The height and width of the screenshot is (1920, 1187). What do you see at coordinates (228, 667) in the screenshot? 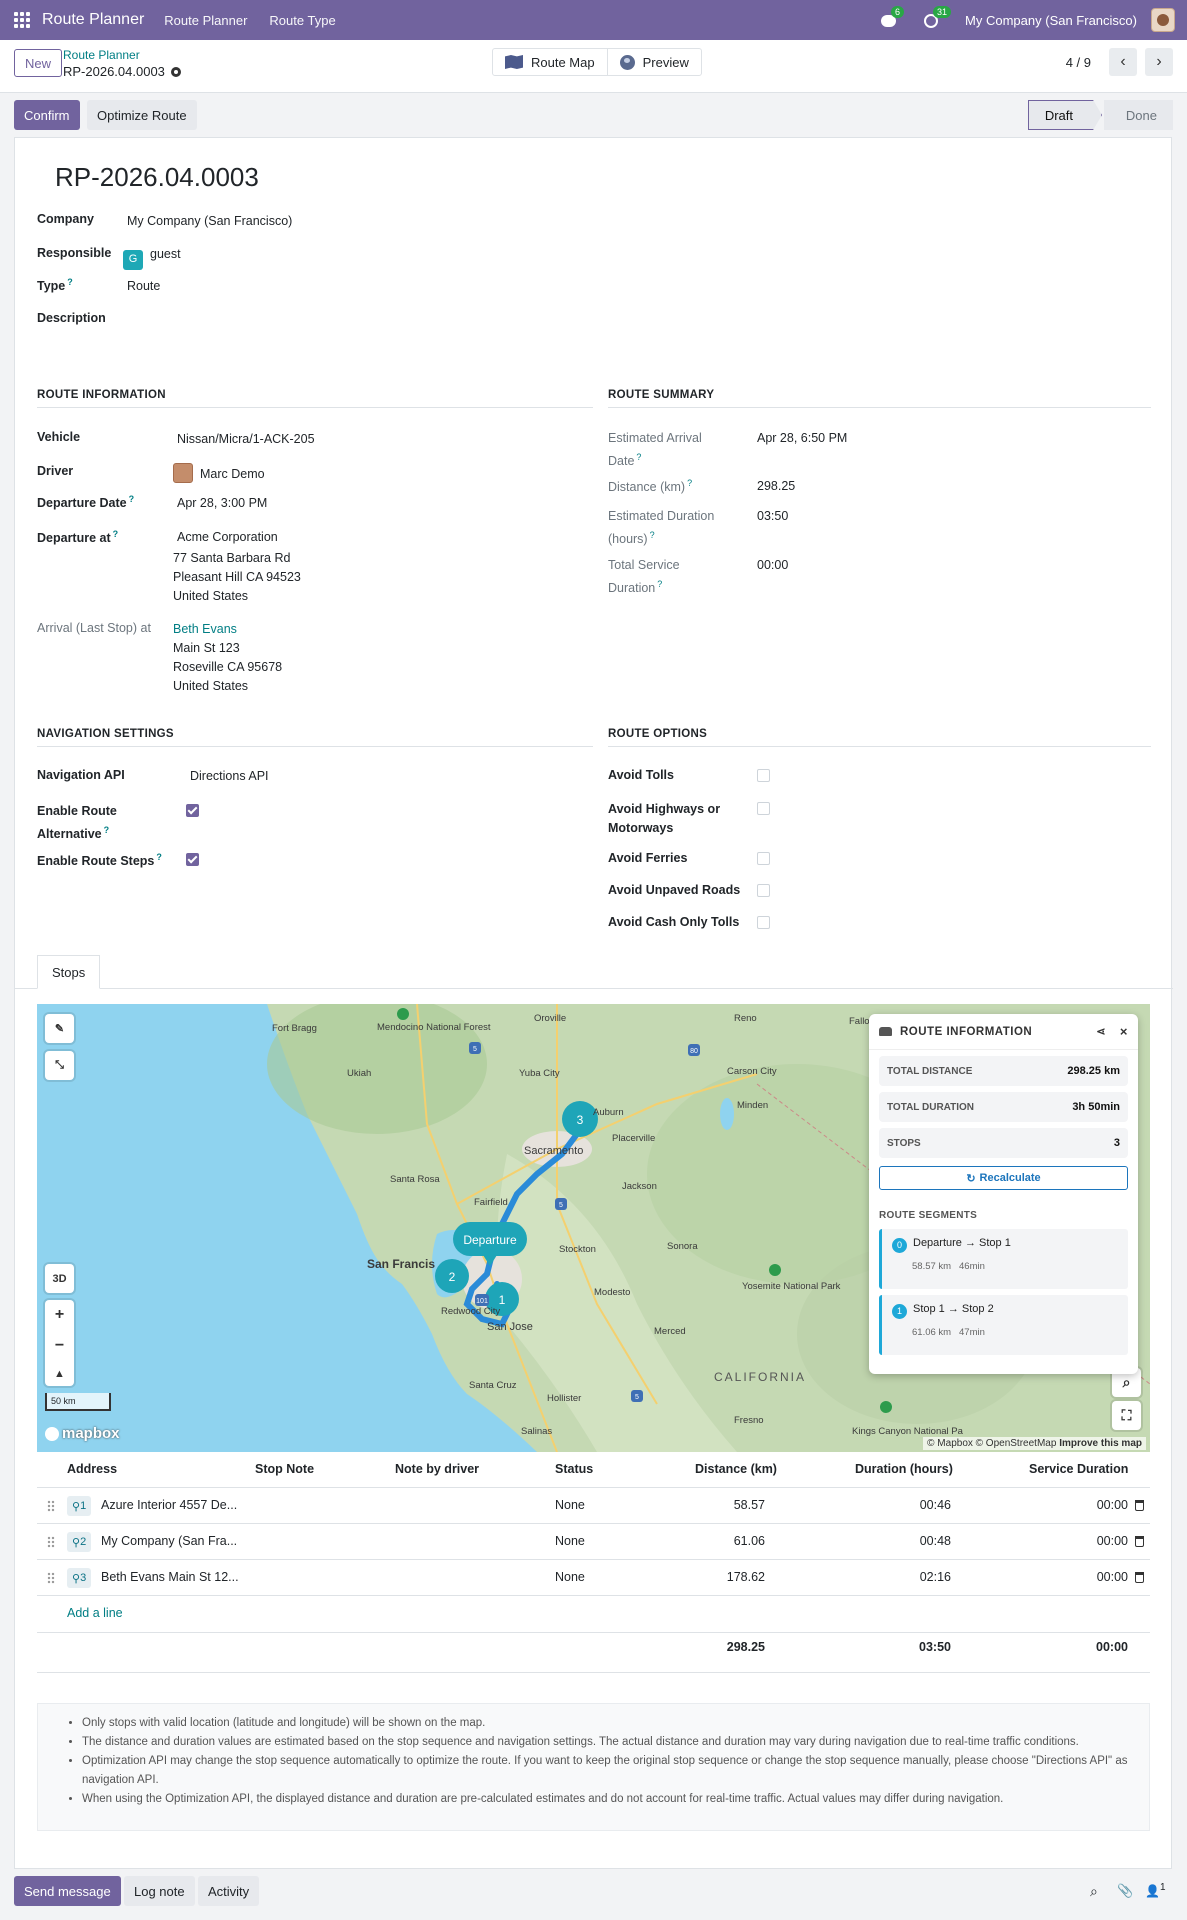
I see `arrival-city: Roseville CA 95678` at bounding box center [228, 667].